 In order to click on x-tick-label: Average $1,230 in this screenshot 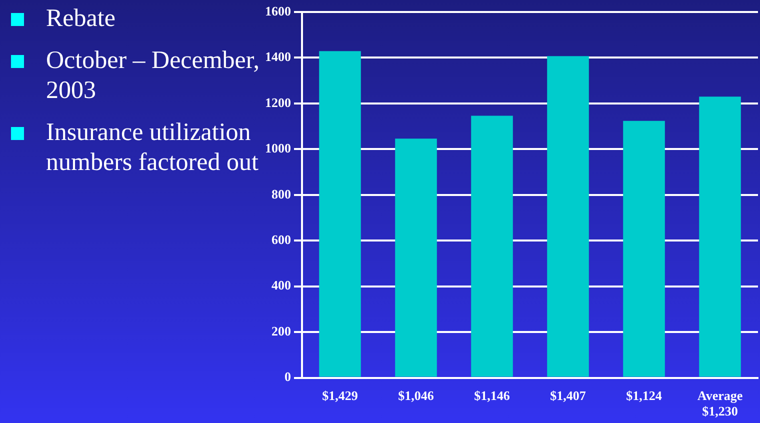, I will do `click(720, 403)`.